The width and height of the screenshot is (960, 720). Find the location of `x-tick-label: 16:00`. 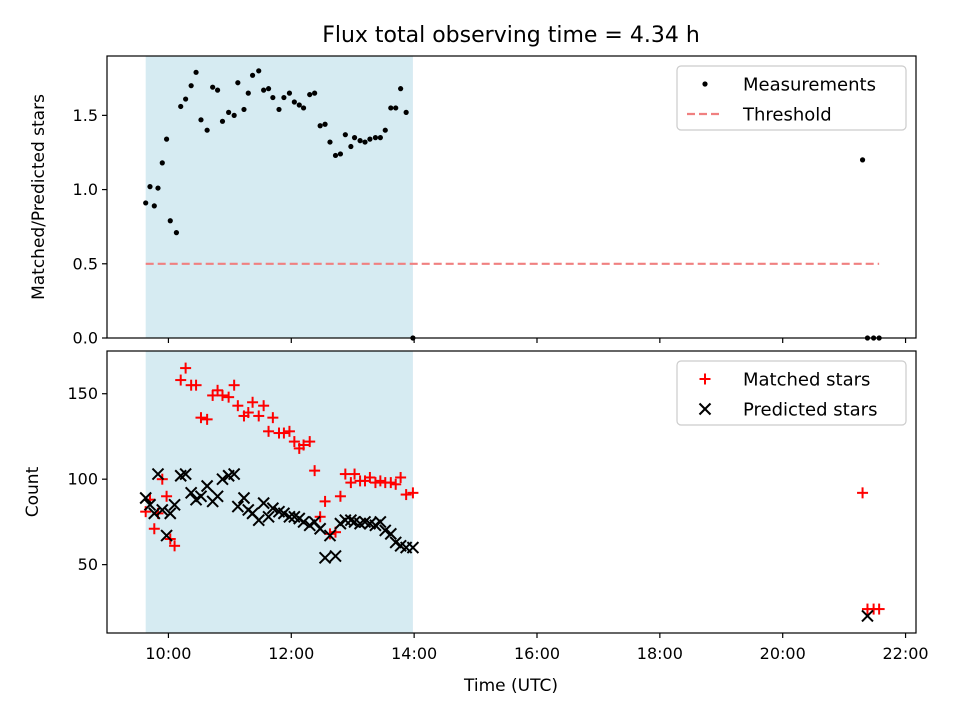

x-tick-label: 16:00 is located at coordinates (537, 653).